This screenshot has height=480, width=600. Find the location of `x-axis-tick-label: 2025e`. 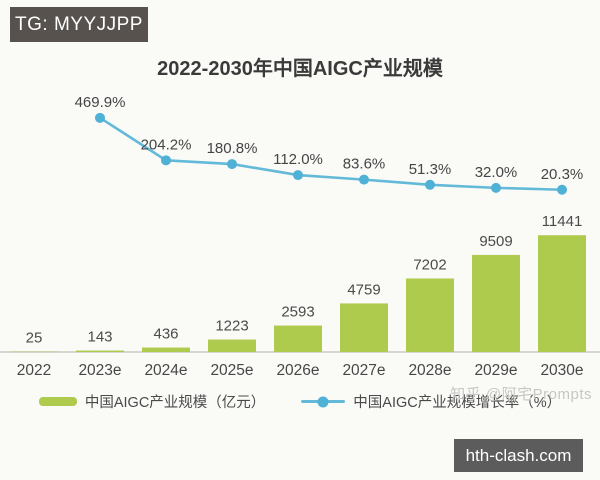

x-axis-tick-label: 2025e is located at coordinates (231, 370).